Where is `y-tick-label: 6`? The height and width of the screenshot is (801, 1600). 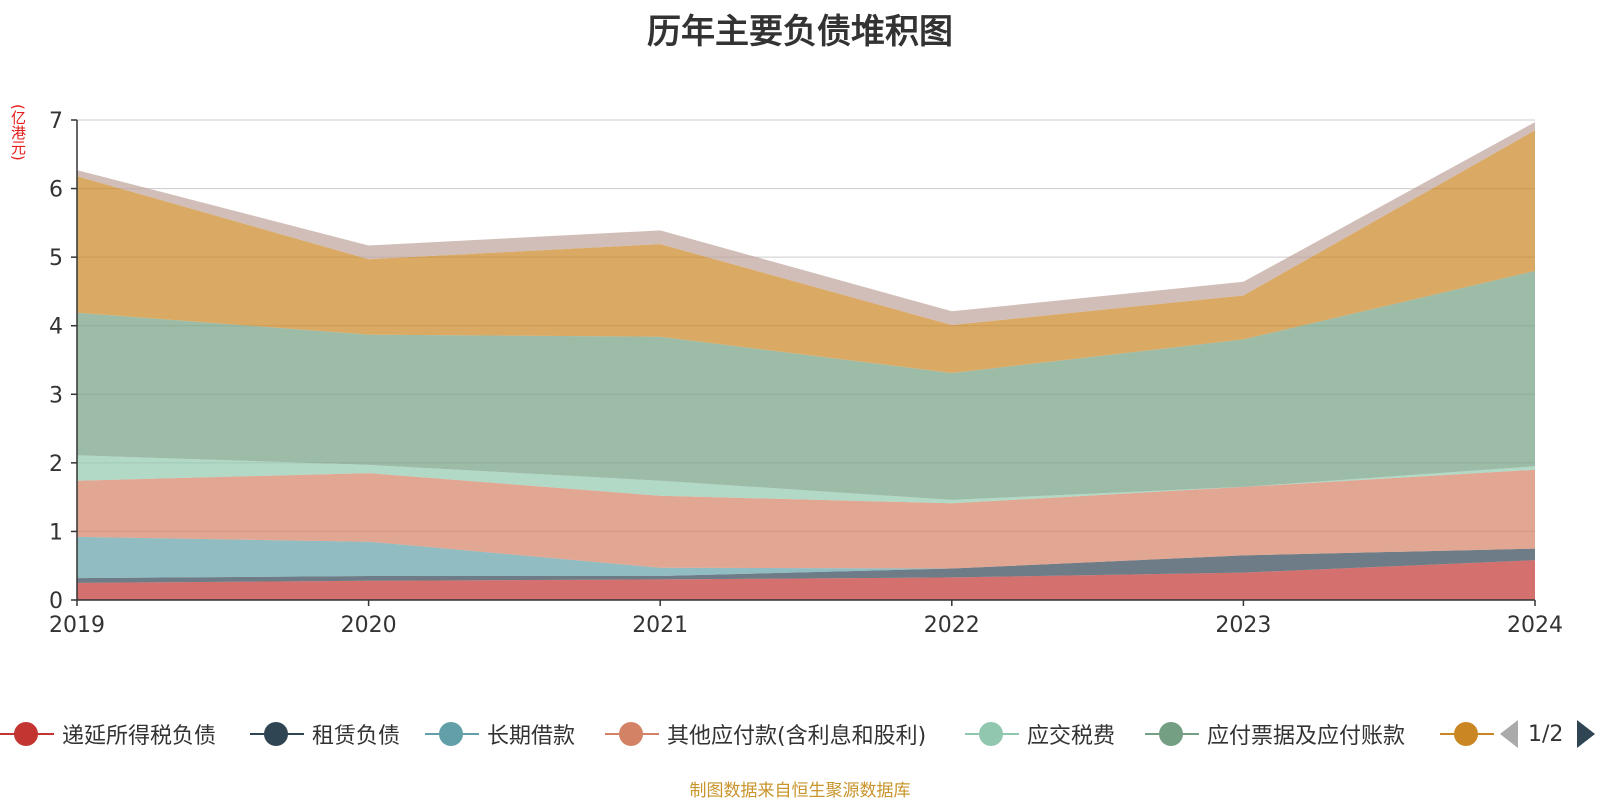 y-tick-label: 6 is located at coordinates (56, 190).